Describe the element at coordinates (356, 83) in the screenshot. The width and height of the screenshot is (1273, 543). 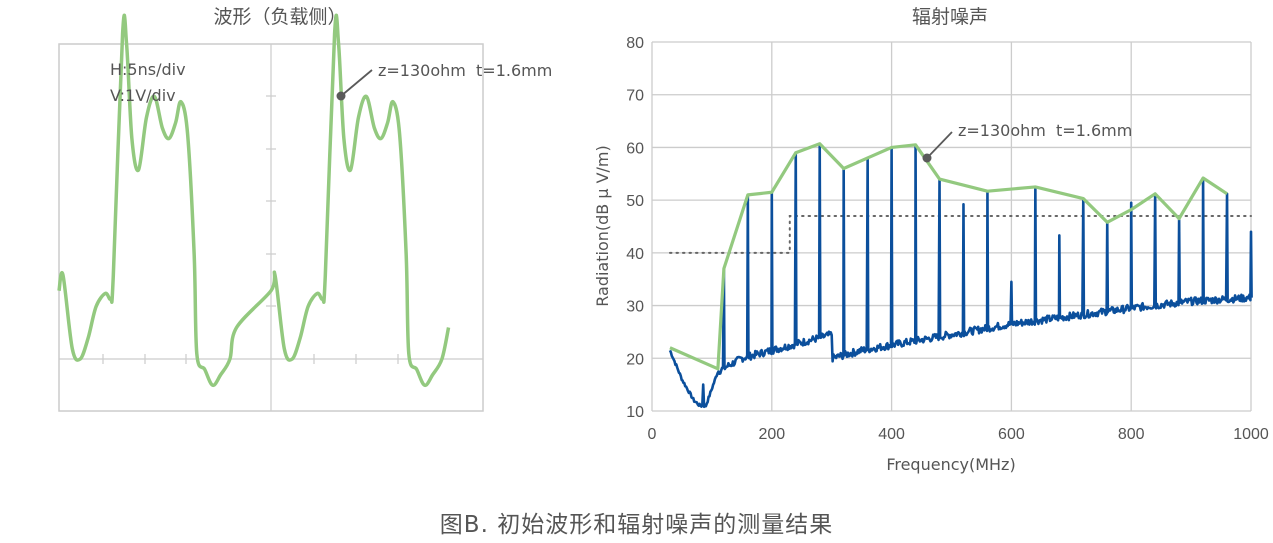
I see `waveform-callout-line` at that location.